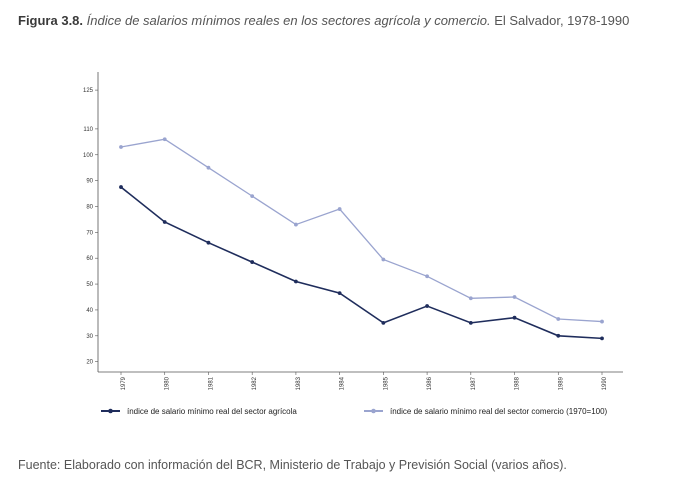 This screenshot has width=687, height=483. Describe the element at coordinates (88, 130) in the screenshot. I see `y-tick-label: 110` at that location.